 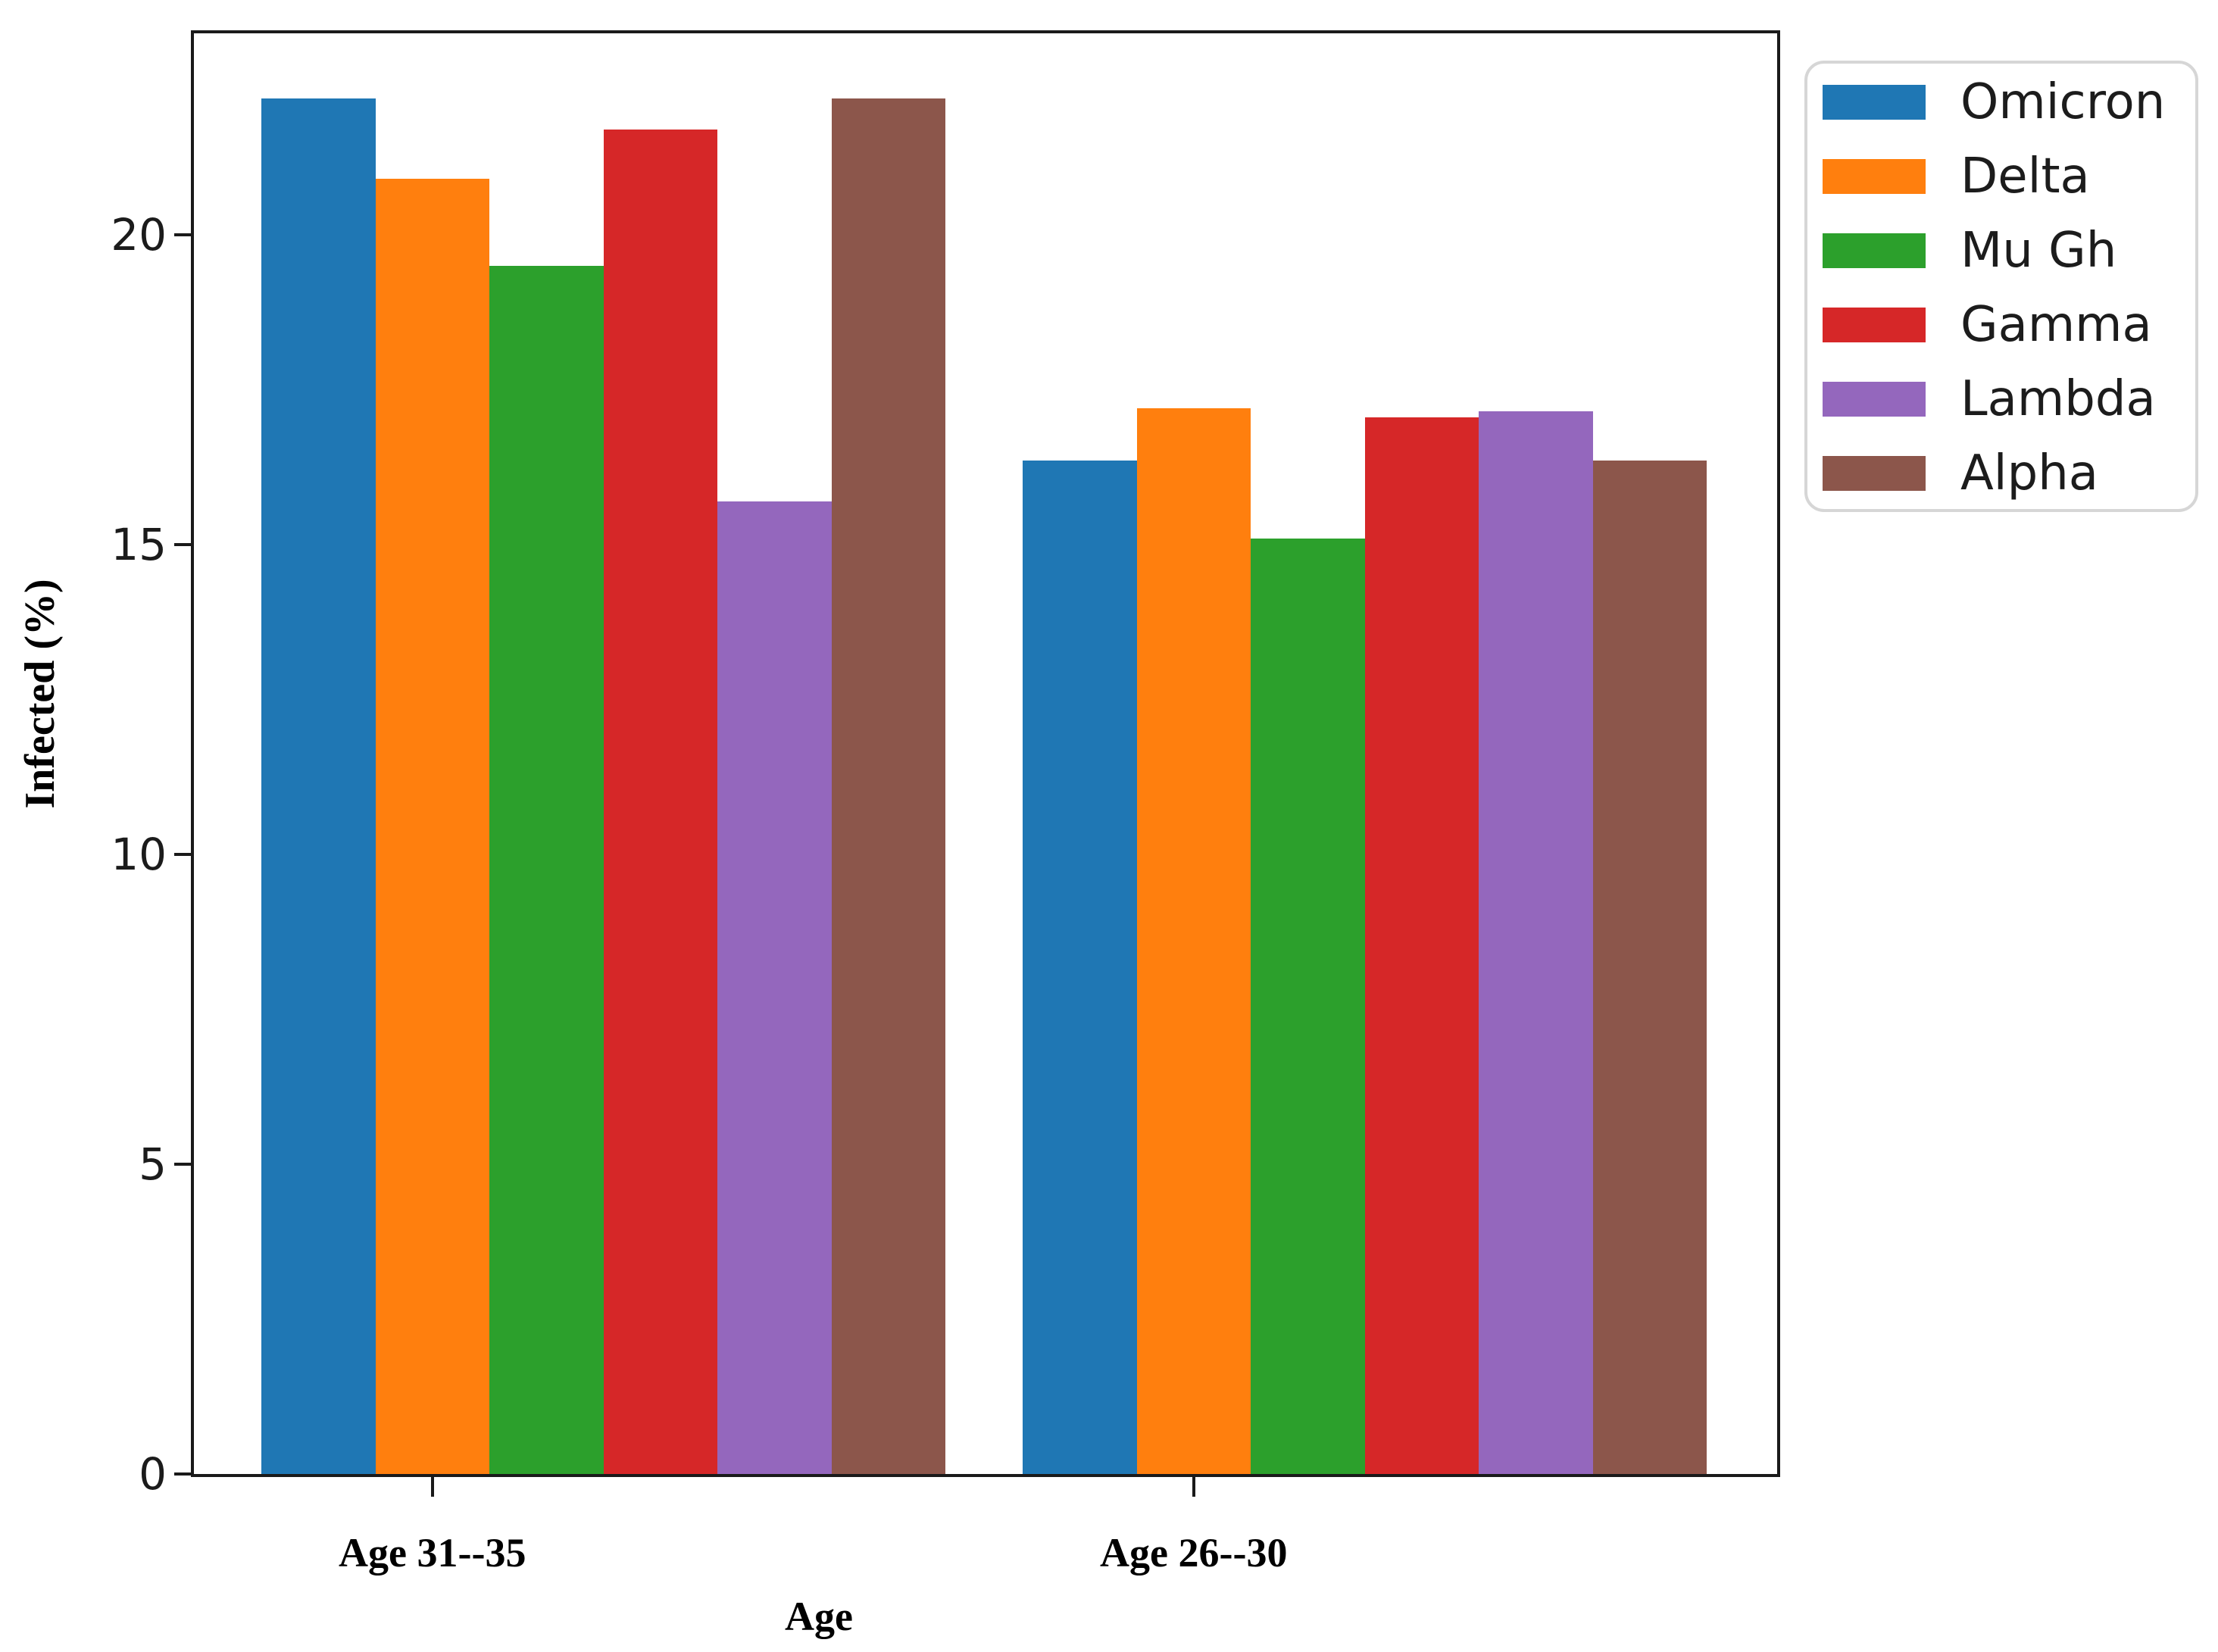 What do you see at coordinates (432, 1552) in the screenshot?
I see `x-tick-label-age-31-35: Age 31--35` at bounding box center [432, 1552].